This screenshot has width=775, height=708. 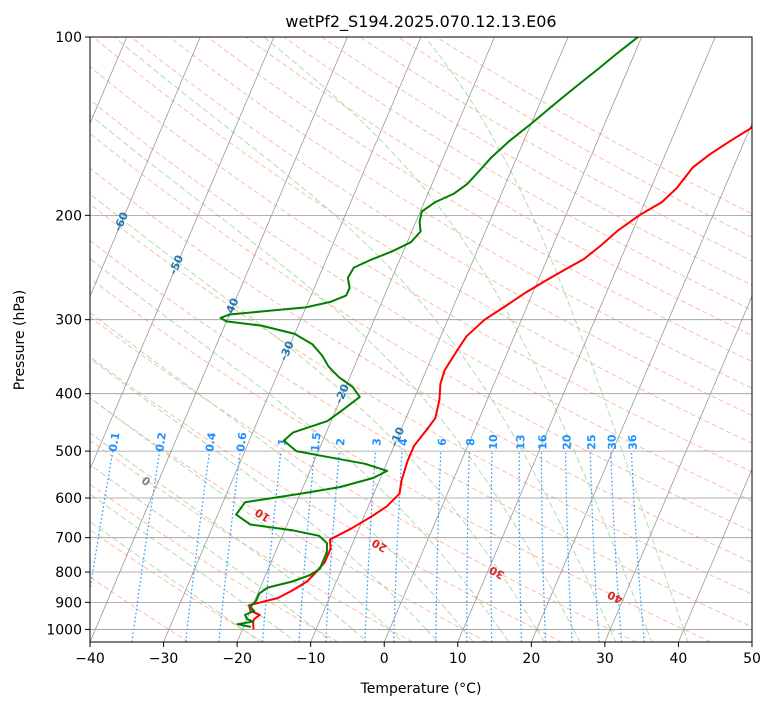 What do you see at coordinates (403, 442) in the screenshot?
I see `mixing-ratio-label: 4` at bounding box center [403, 442].